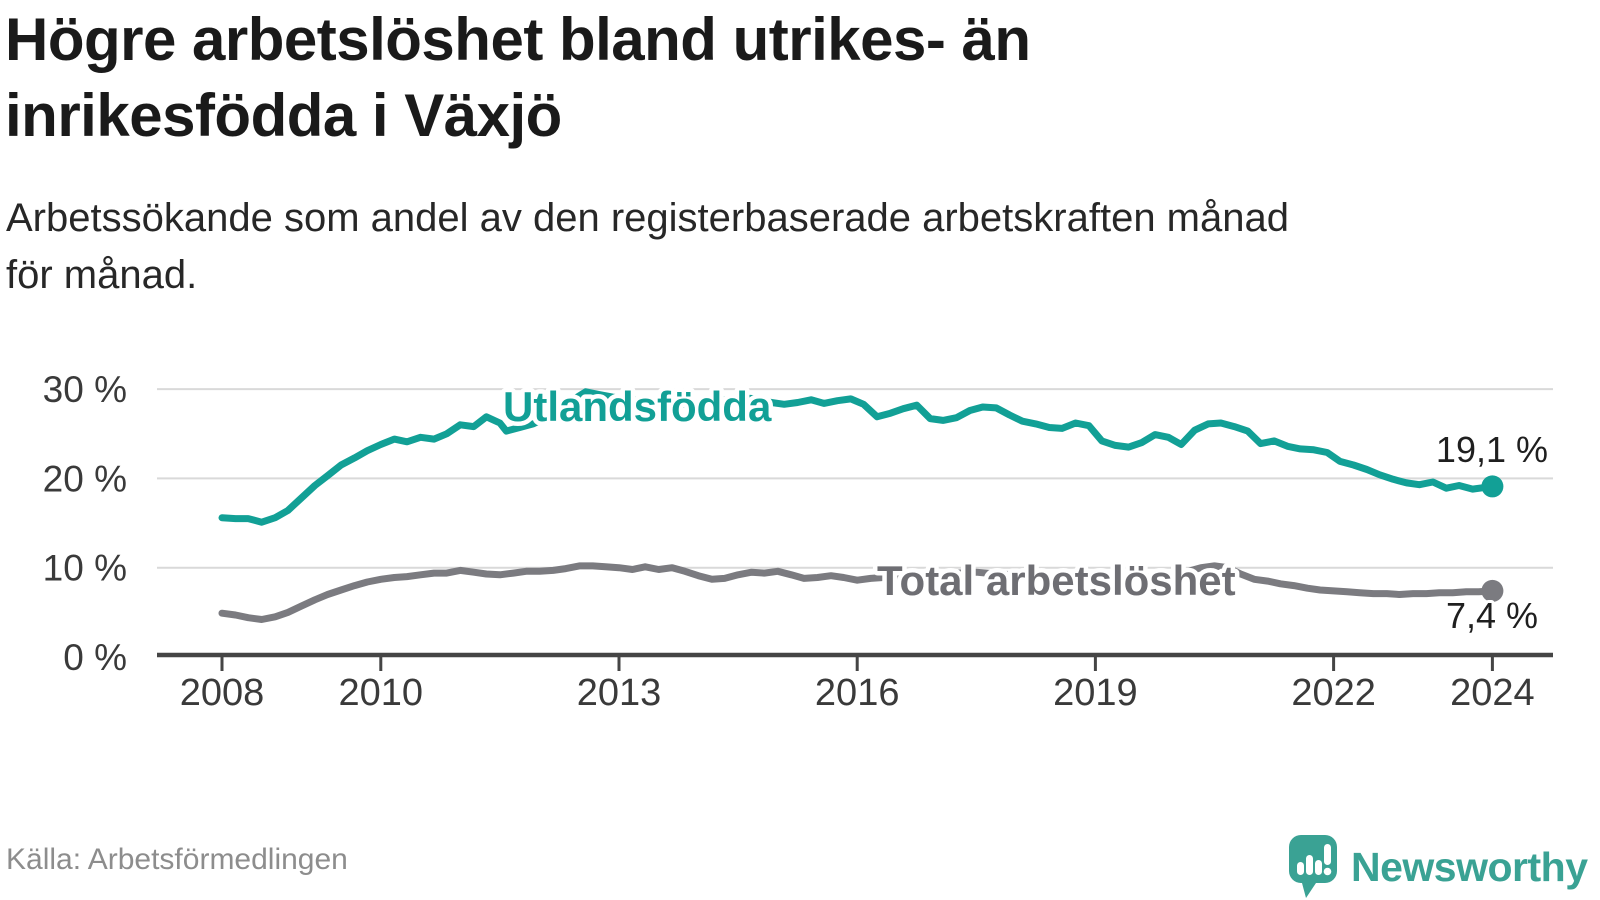  What do you see at coordinates (1318, 867) in the screenshot?
I see `bar-medium-icon` at bounding box center [1318, 867].